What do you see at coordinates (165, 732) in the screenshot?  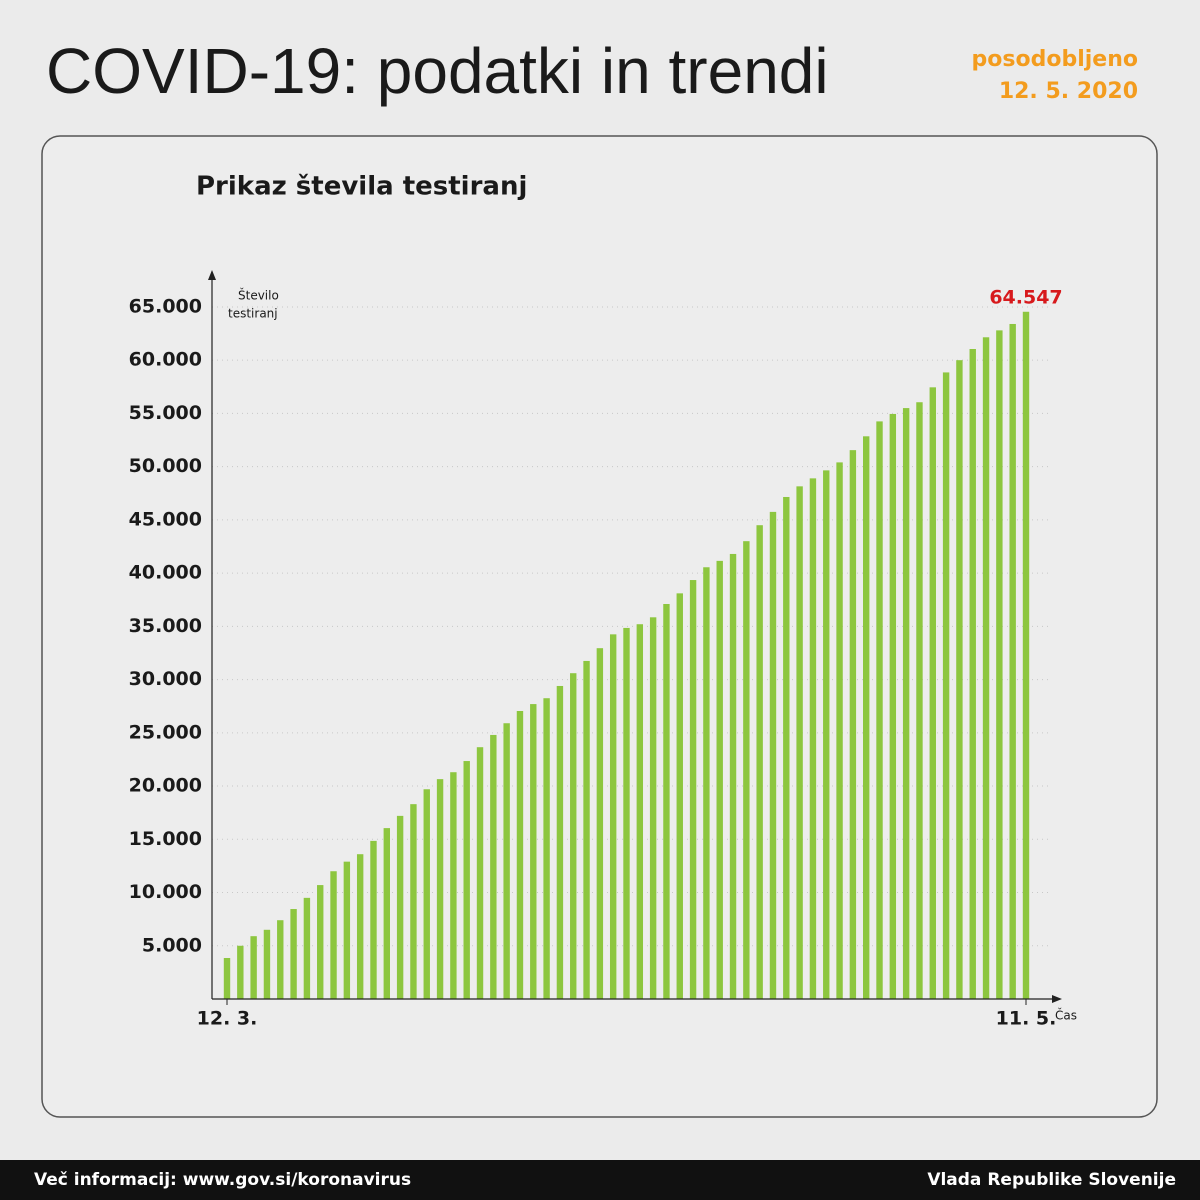 I see `y-tick-label: 25.000` at bounding box center [165, 732].